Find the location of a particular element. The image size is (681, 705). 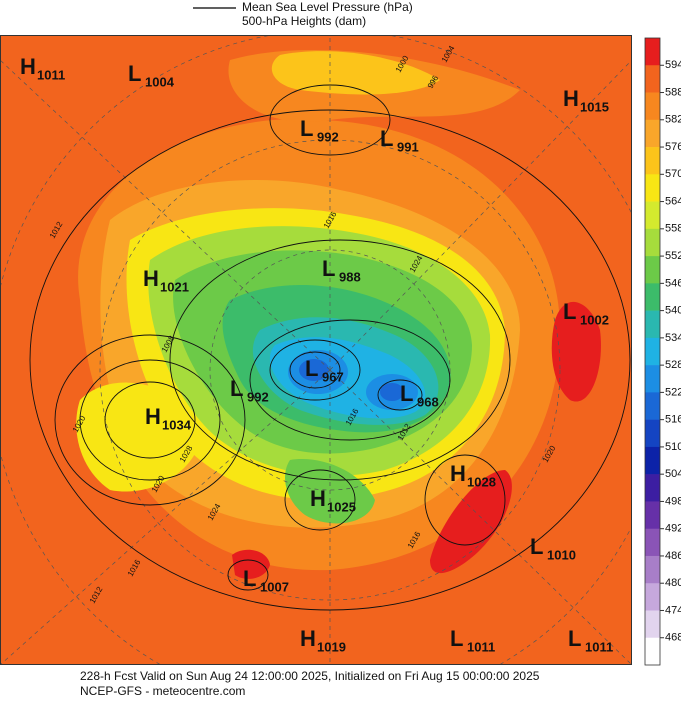

colorbar-label: 486 is located at coordinates (673, 556).